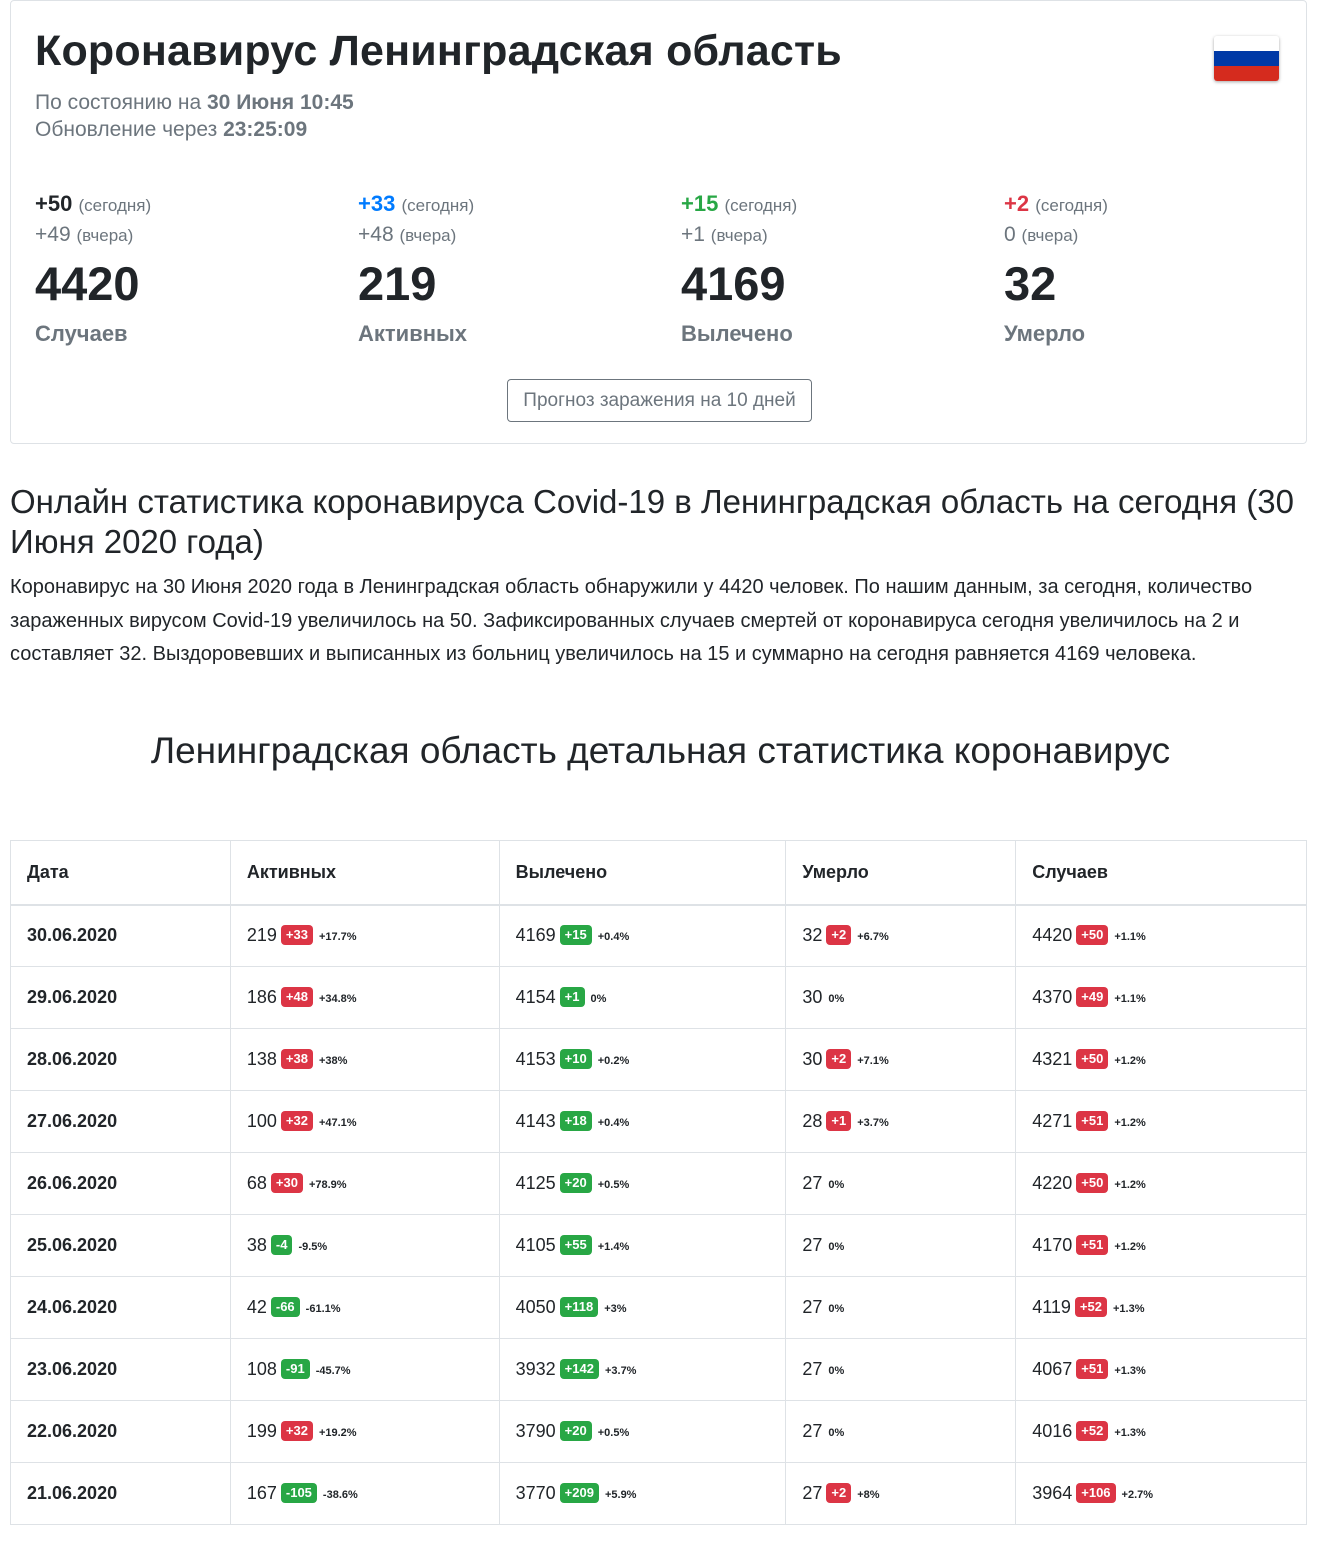 The width and height of the screenshot is (1321, 1542). Describe the element at coordinates (575, 1121) in the screenshot. I see `delta-badge: +18` at that location.